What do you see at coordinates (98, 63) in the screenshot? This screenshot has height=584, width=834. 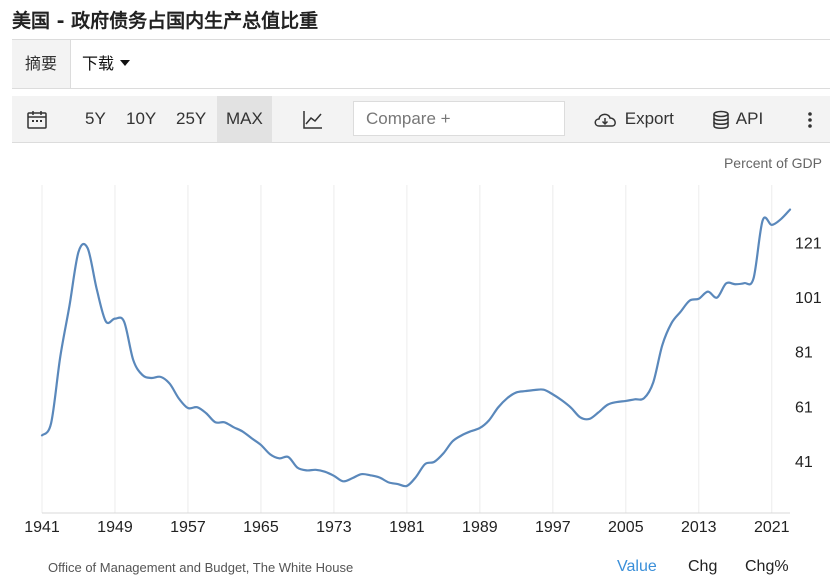 I see `tab-download-label: 下载` at bounding box center [98, 63].